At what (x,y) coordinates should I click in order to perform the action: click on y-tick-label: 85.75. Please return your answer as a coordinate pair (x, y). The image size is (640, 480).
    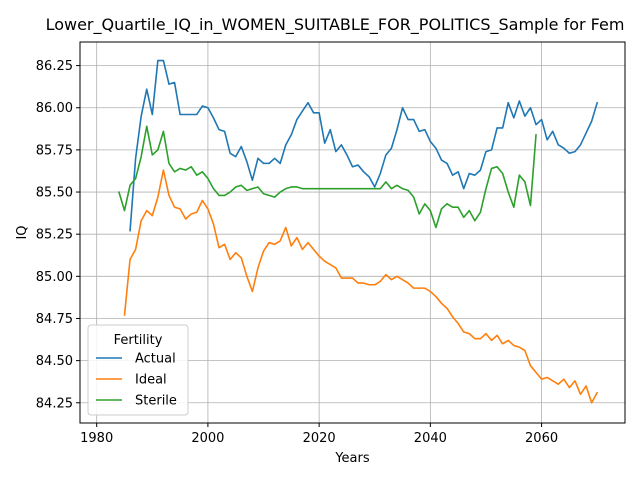
    Looking at the image, I should click on (54, 150).